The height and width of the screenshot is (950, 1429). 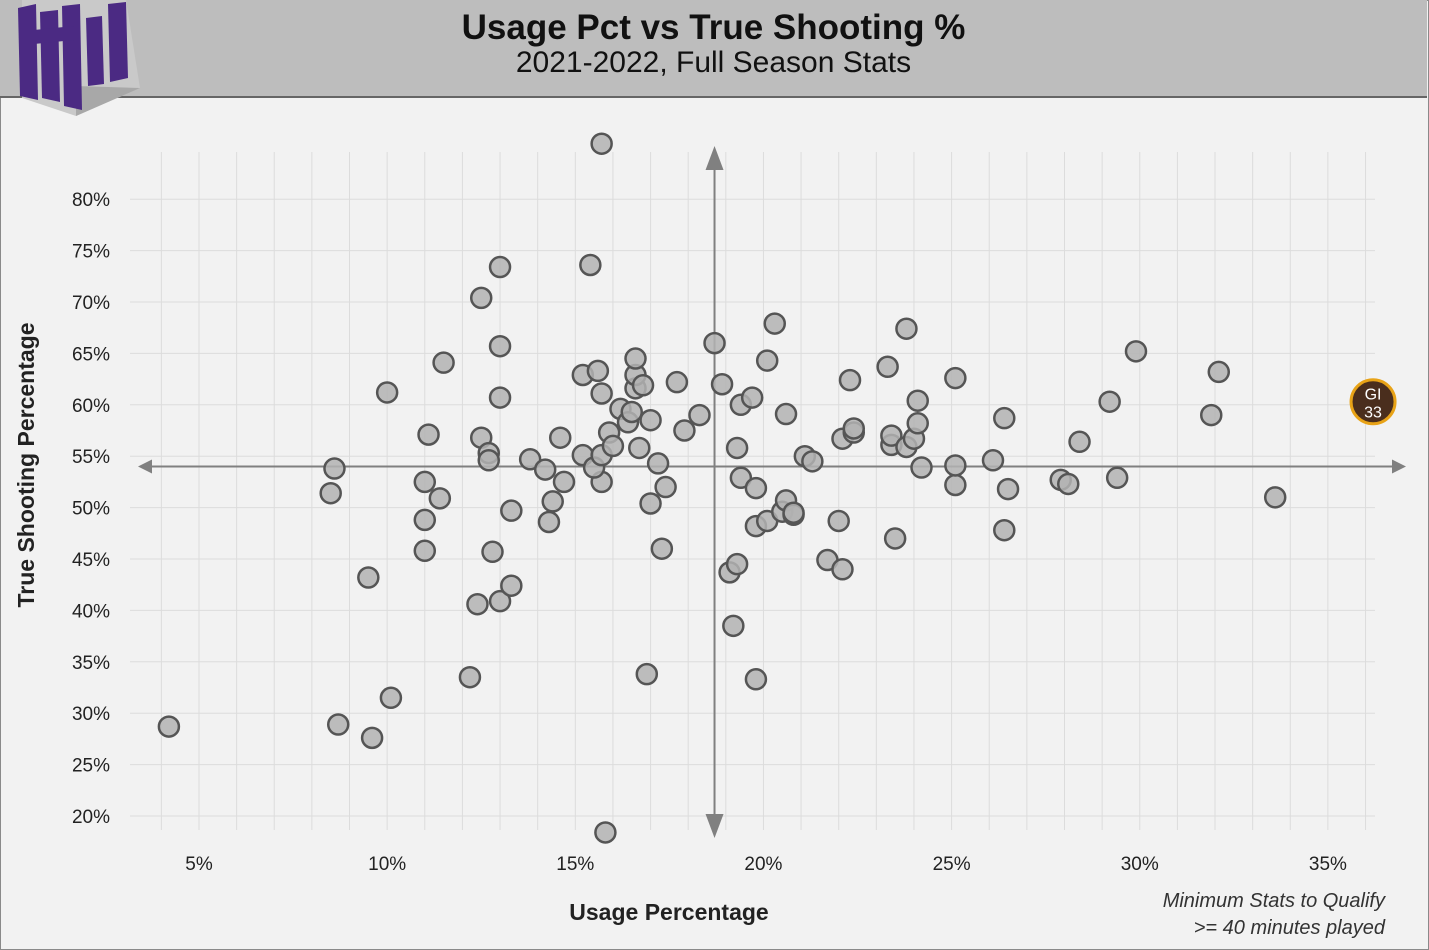 I want to click on y-tick-label: 55%, so click(x=91, y=457).